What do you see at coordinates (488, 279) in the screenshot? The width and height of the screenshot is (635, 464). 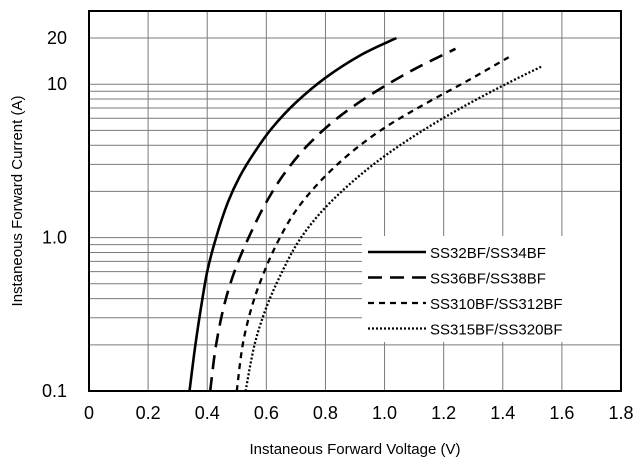 I see `legend-label-2: SS36BF/SS38BF` at bounding box center [488, 279].